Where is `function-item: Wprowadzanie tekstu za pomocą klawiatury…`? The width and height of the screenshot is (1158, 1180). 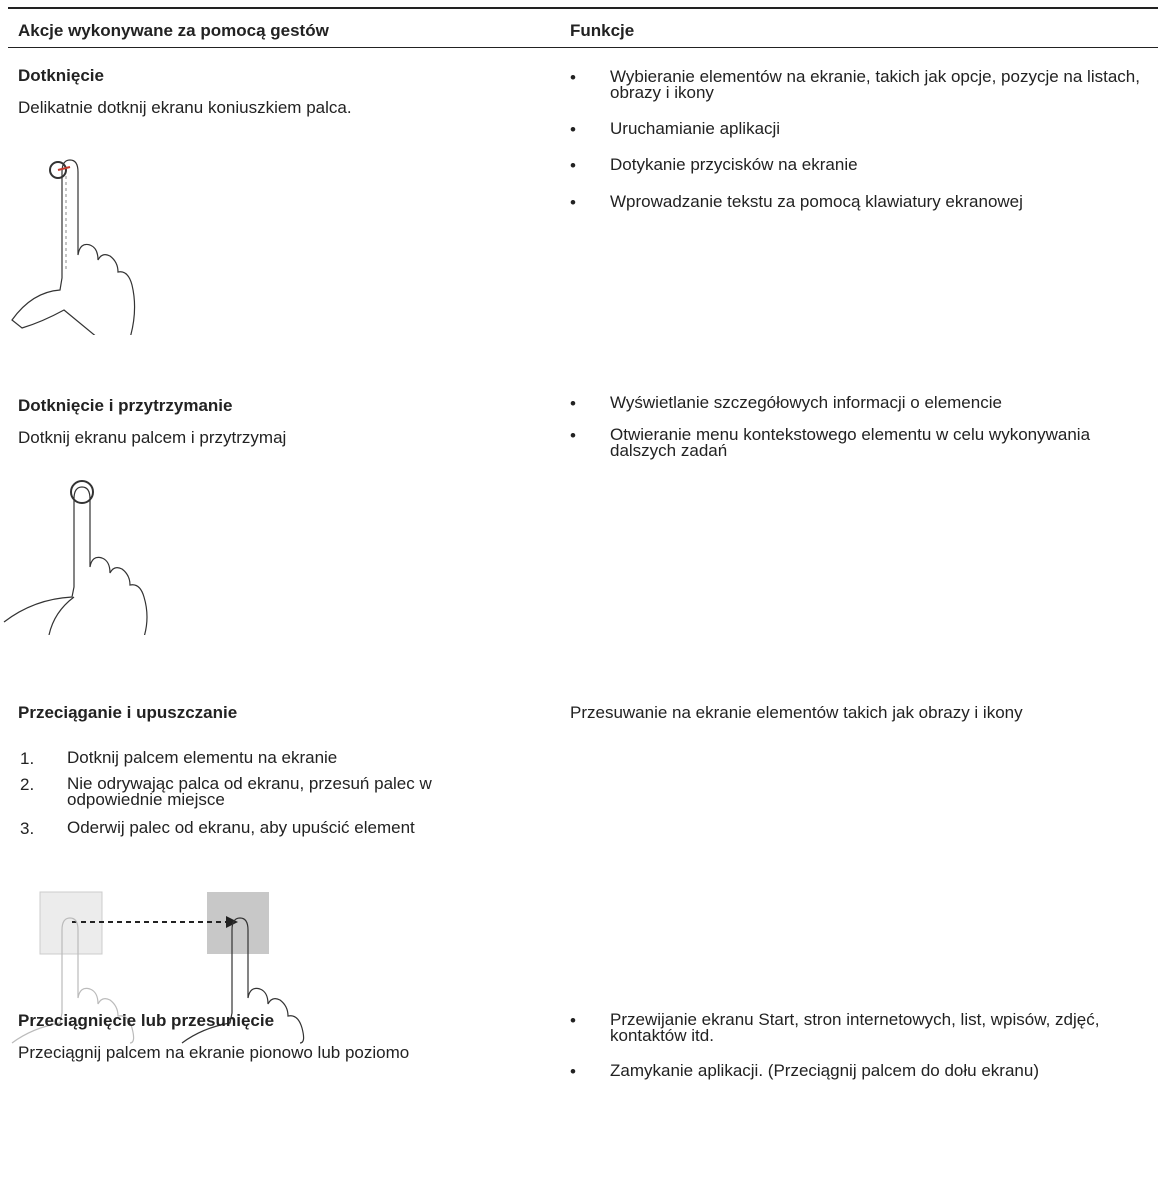
function-item: Wprowadzanie tekstu za pomocą klawiatury… is located at coordinates (816, 201).